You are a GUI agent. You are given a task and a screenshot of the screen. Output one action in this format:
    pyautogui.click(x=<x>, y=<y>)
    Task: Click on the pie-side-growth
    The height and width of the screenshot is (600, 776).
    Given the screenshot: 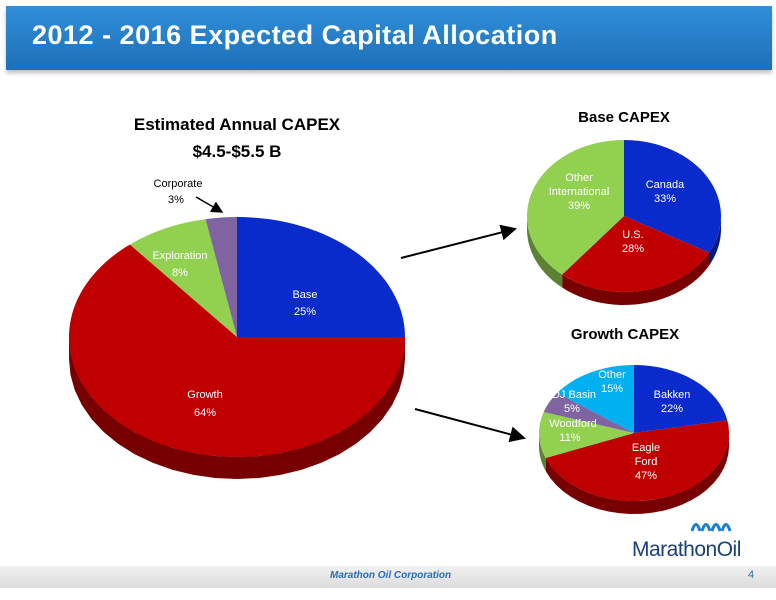 What is the action you would take?
    pyautogui.click(x=237, y=408)
    